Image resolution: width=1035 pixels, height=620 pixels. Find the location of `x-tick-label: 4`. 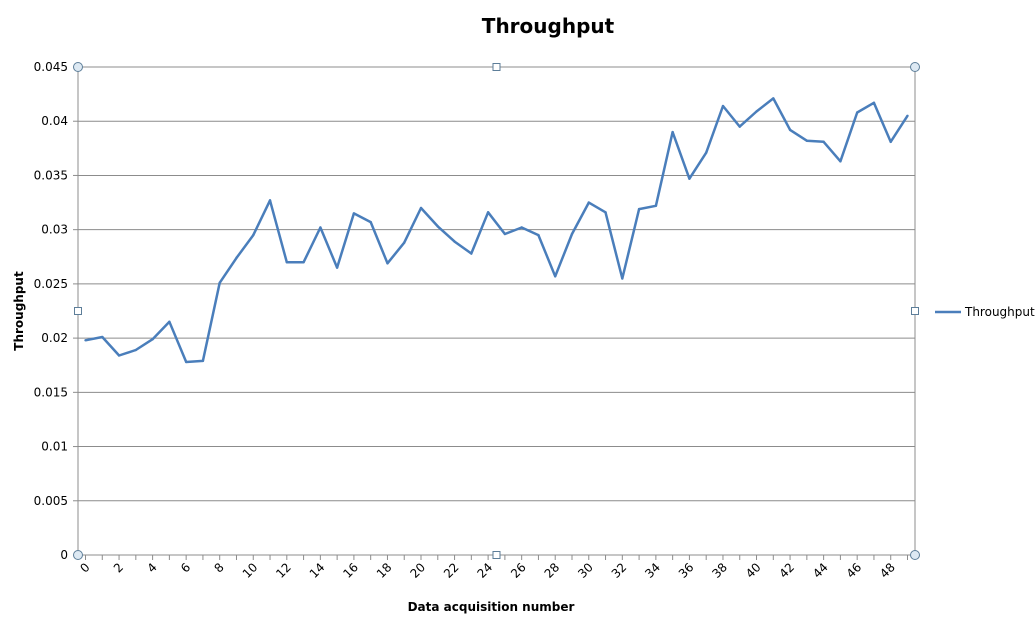

x-tick-label: 4 is located at coordinates (151, 567).